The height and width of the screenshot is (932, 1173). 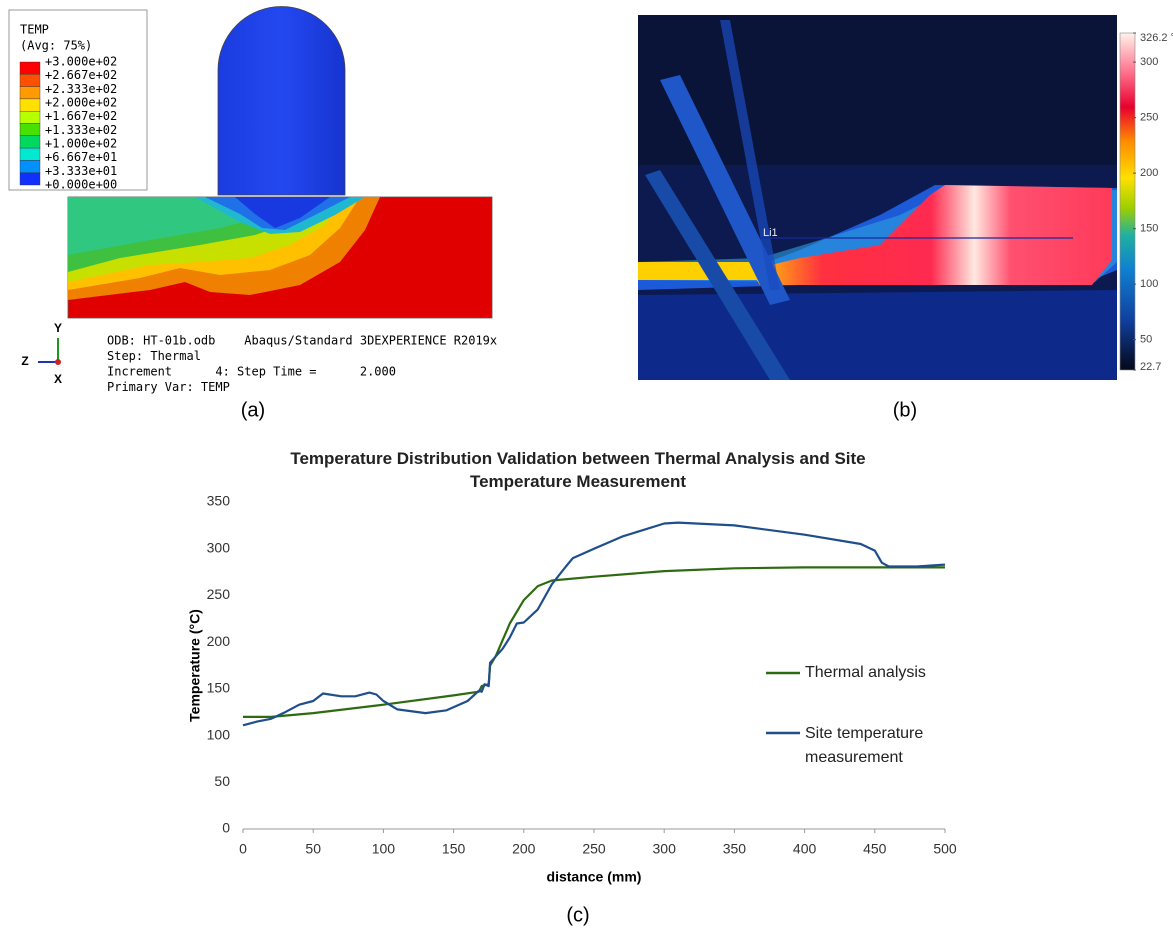 What do you see at coordinates (56, 46) in the screenshot?
I see `legend-subtitle: (Avg: 75%)` at bounding box center [56, 46].